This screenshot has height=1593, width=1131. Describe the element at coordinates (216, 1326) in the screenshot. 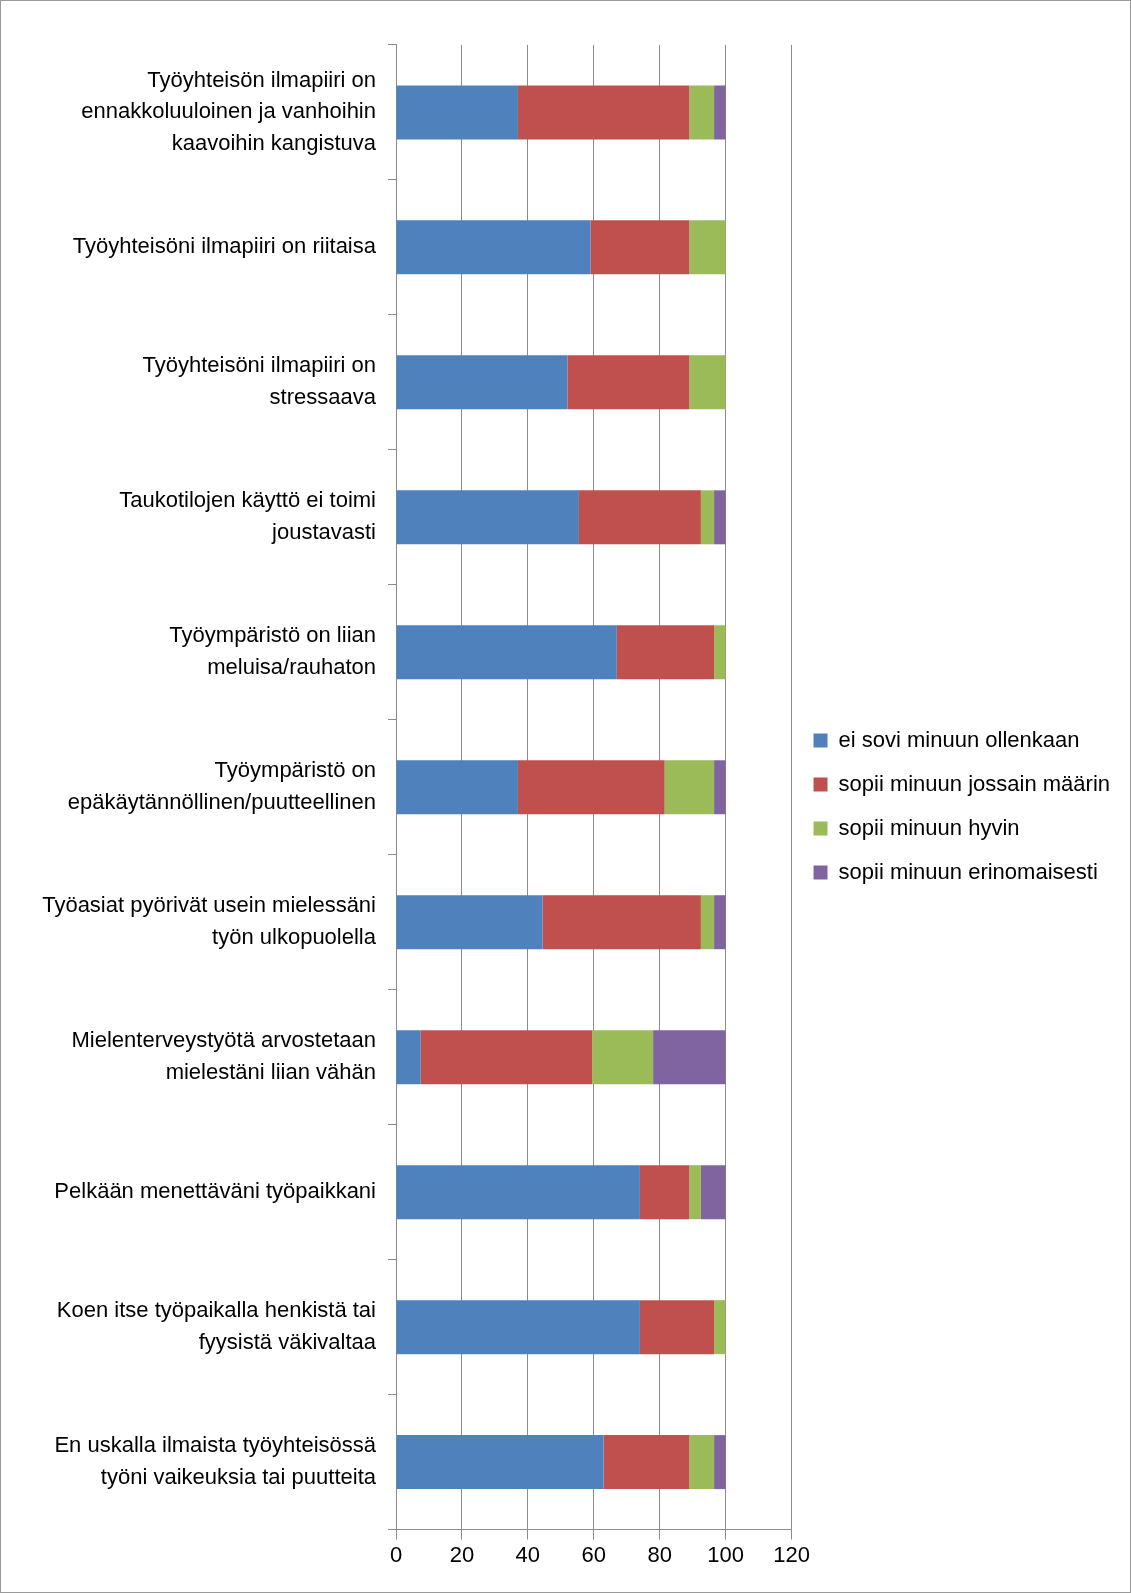

I see `y-tick-label: Koen itse työpaikalla henkistä tai fyysistä väkivaltaa` at that location.